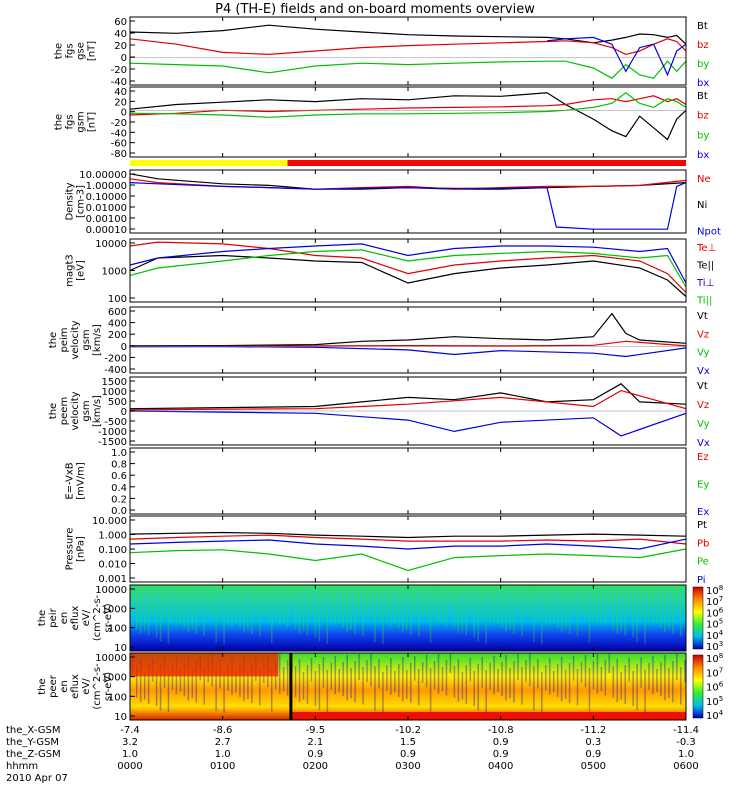 The height and width of the screenshot is (800, 750). I want to click on legend-label: bx, so click(703, 83).